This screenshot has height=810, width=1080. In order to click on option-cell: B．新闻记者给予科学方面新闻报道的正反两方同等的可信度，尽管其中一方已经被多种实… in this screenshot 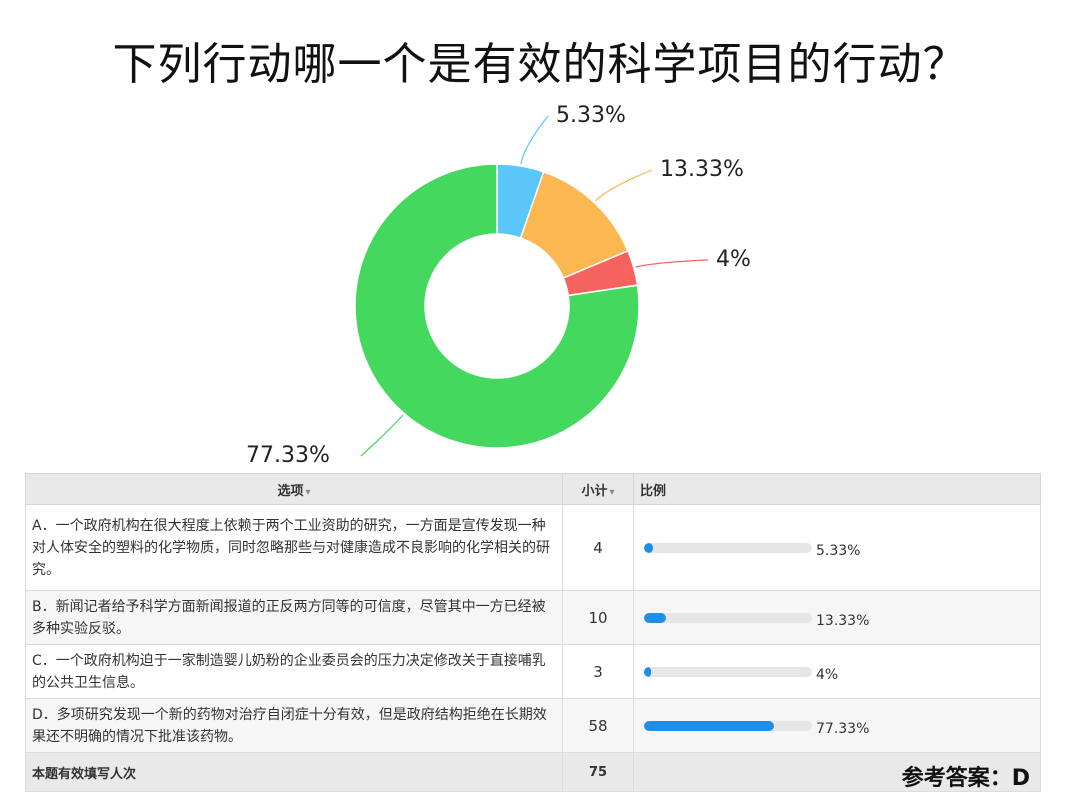, I will do `click(294, 617)`.